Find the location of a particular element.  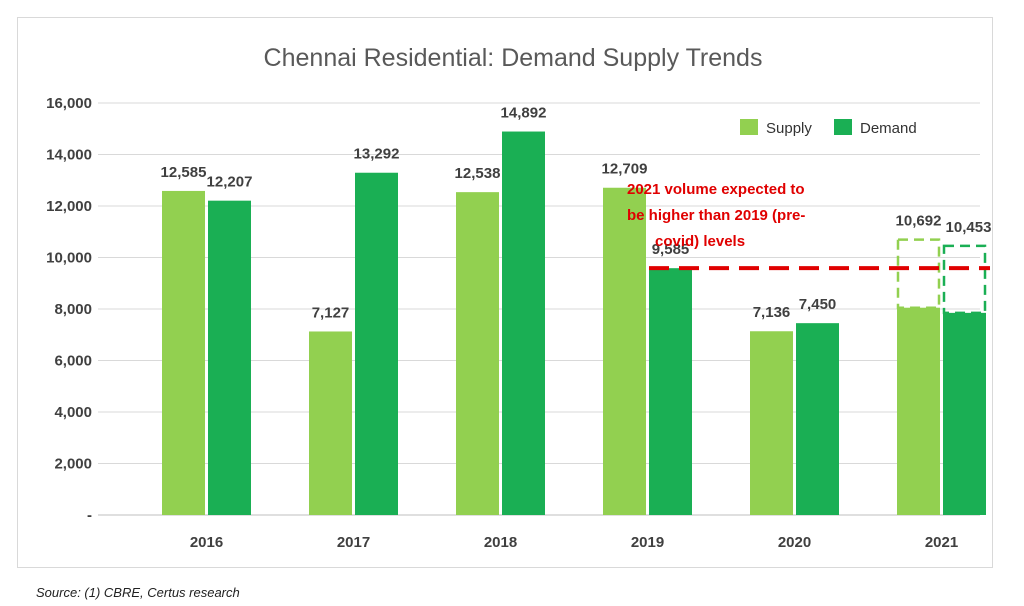

value-label-supply-2016: 12,585 is located at coordinates (184, 172).